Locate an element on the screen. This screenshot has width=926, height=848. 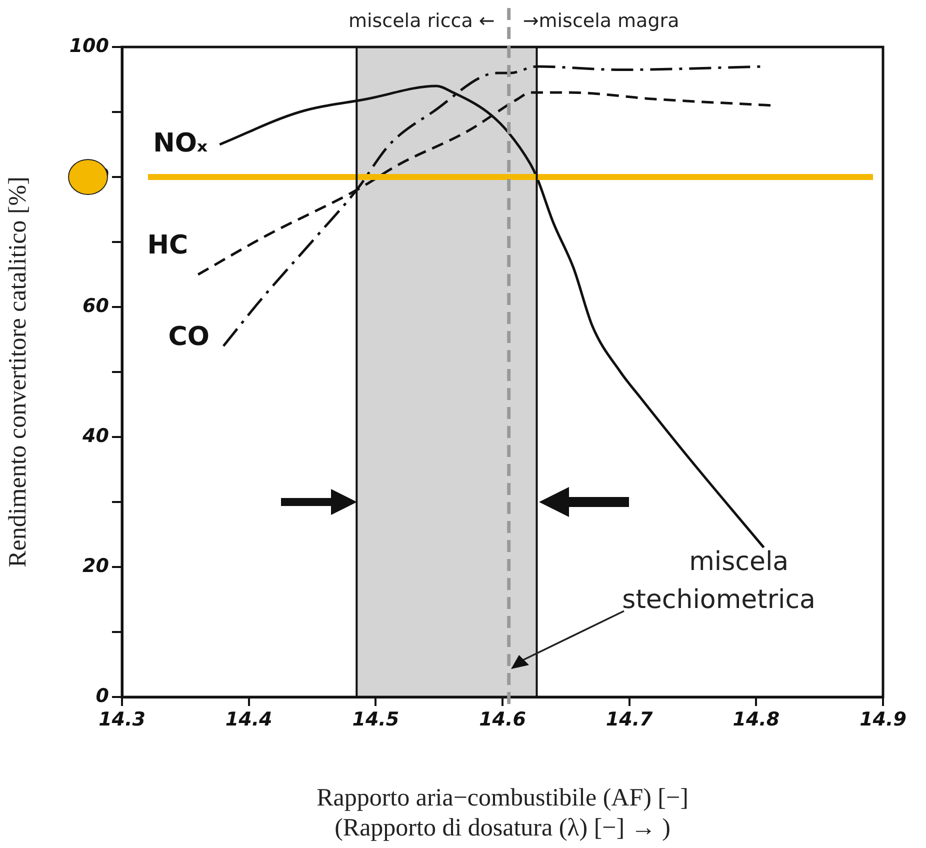
x-tick-label: 14.5 is located at coordinates (376, 719).